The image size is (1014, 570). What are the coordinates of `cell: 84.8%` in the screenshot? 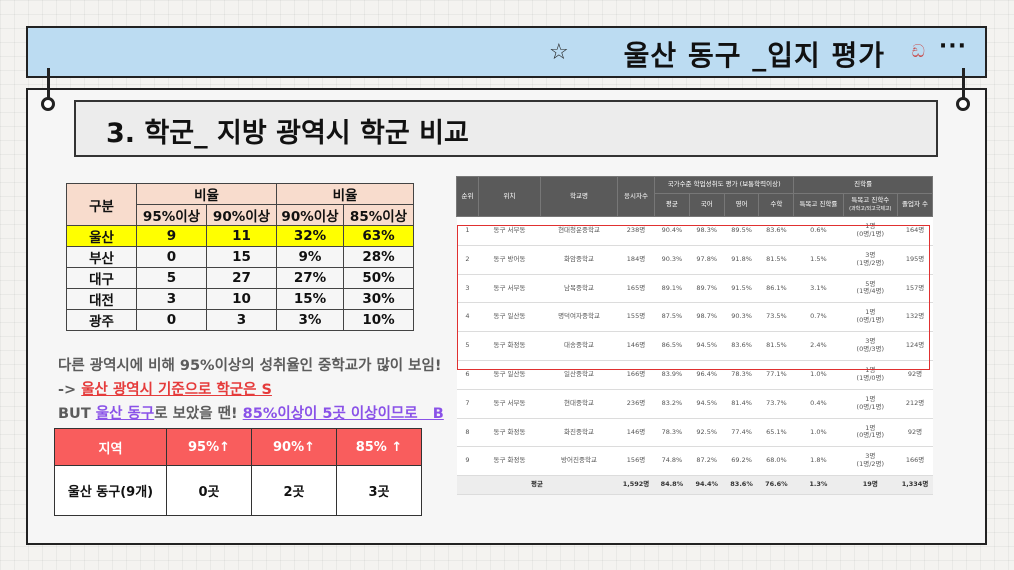 It's located at (672, 485).